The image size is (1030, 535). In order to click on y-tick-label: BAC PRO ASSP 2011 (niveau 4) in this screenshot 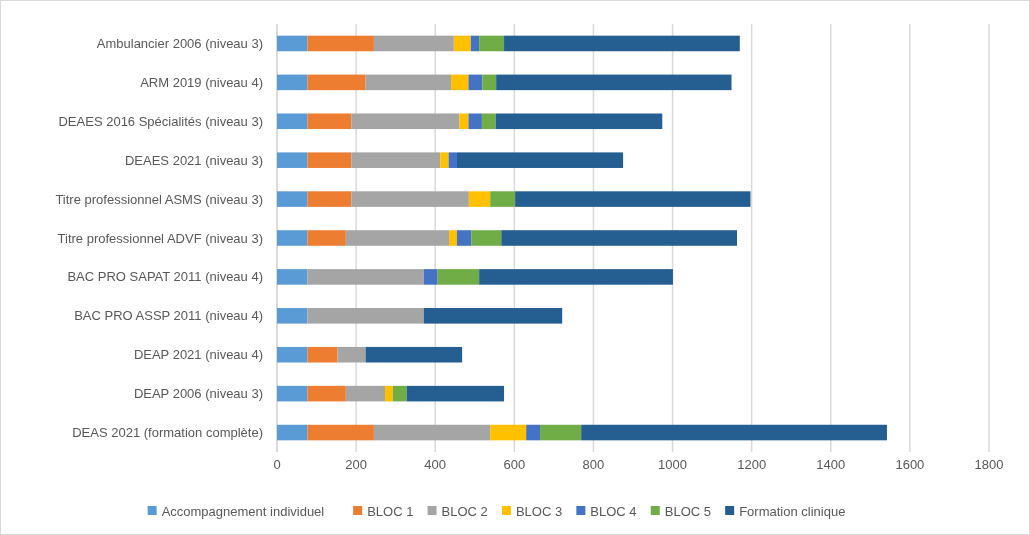, I will do `click(168, 316)`.